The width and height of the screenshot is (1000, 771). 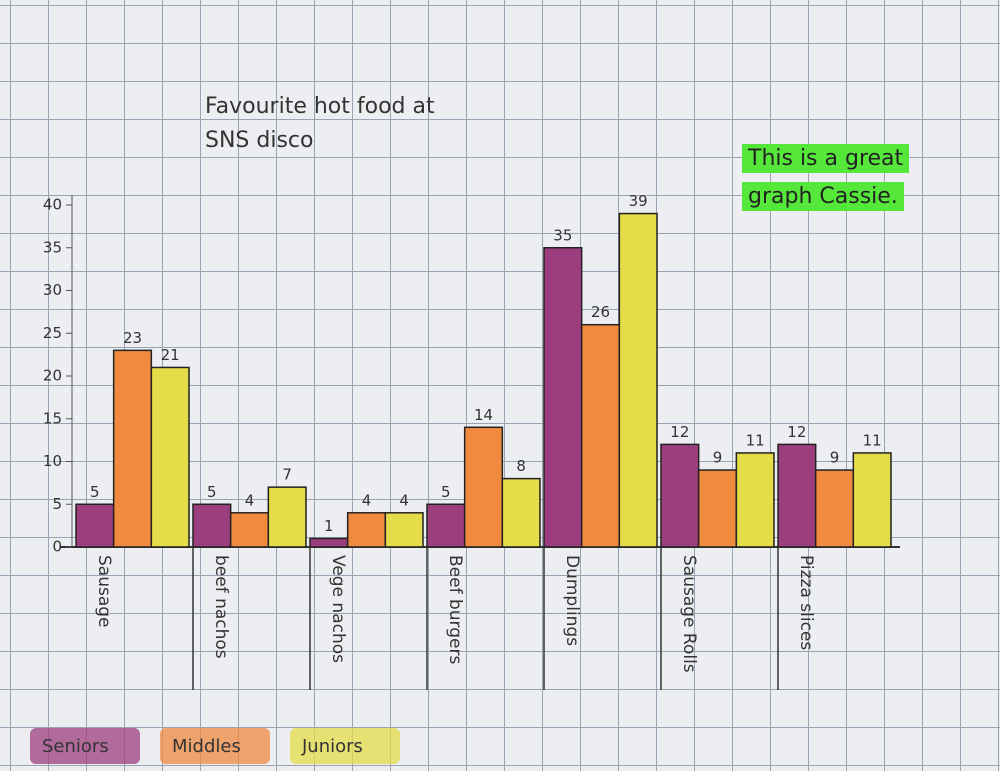 What do you see at coordinates (52, 333) in the screenshot?
I see `y-tick-label: 25` at bounding box center [52, 333].